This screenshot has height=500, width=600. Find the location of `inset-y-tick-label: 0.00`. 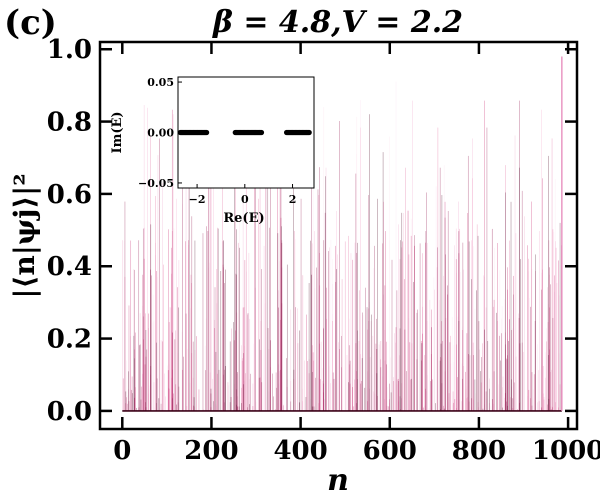

inset-y-tick-label: 0.00 is located at coordinates (160, 133).